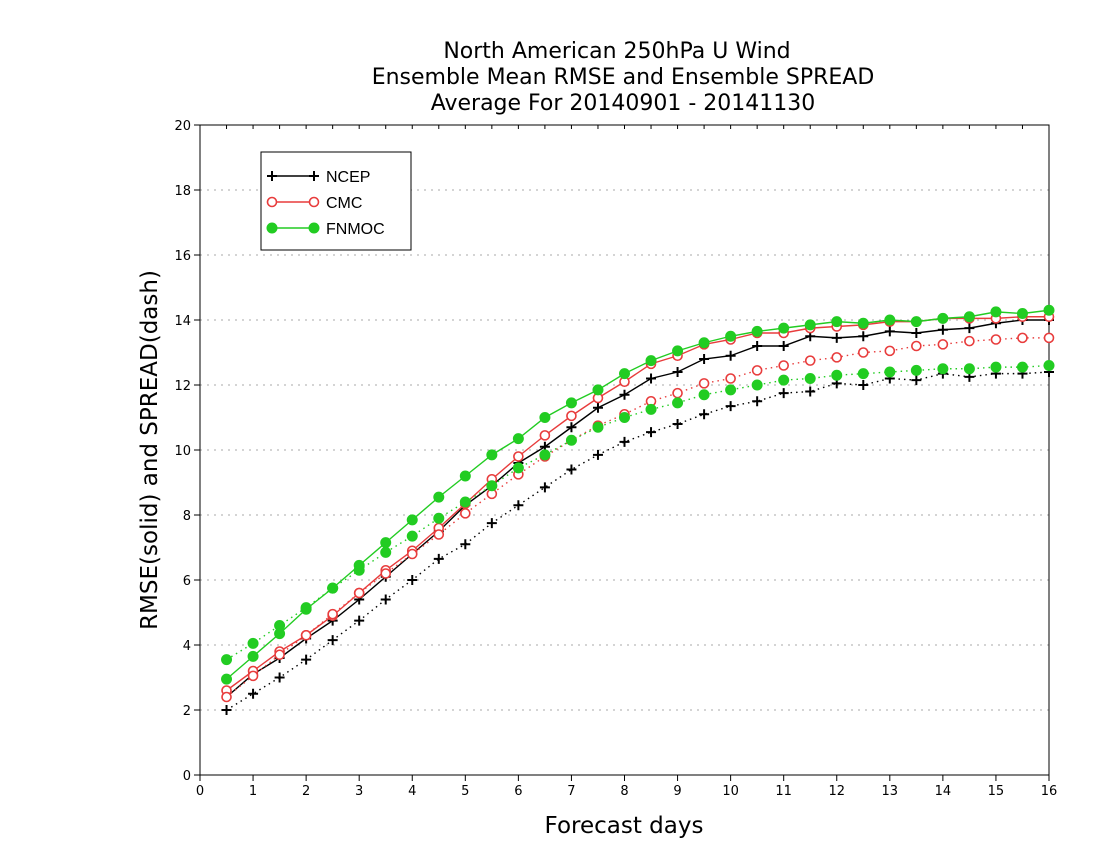  Describe the element at coordinates (182, 451) in the screenshot. I see `y-tick-label: 10` at that location.